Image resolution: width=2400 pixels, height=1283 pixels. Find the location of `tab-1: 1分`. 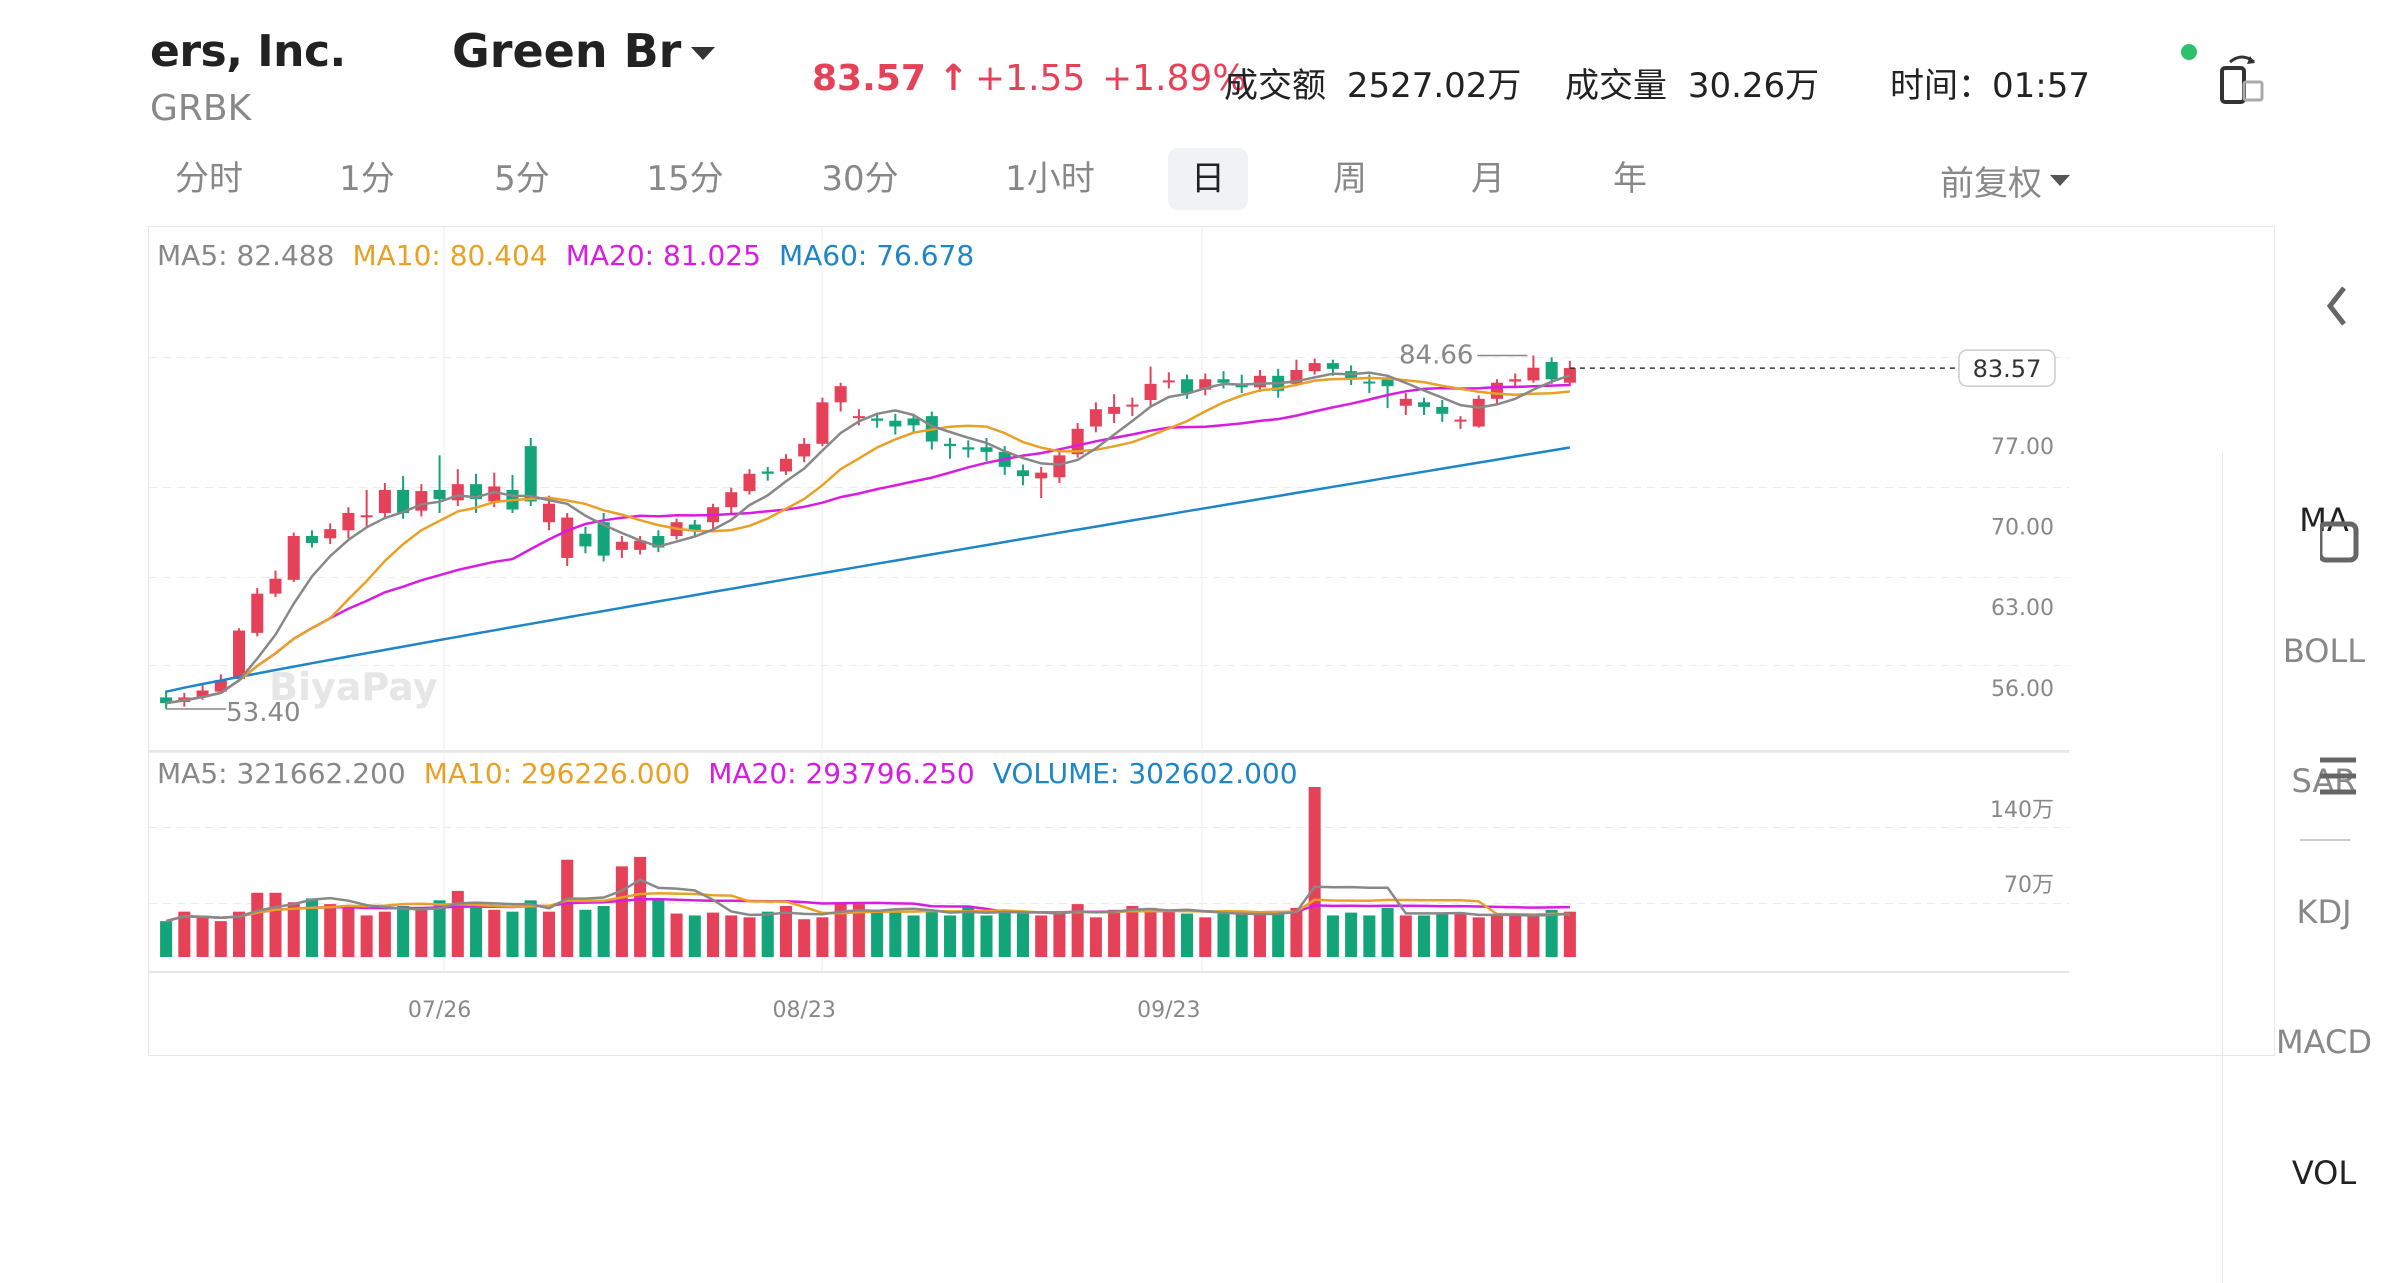

tab-1: 1分 is located at coordinates (367, 179).